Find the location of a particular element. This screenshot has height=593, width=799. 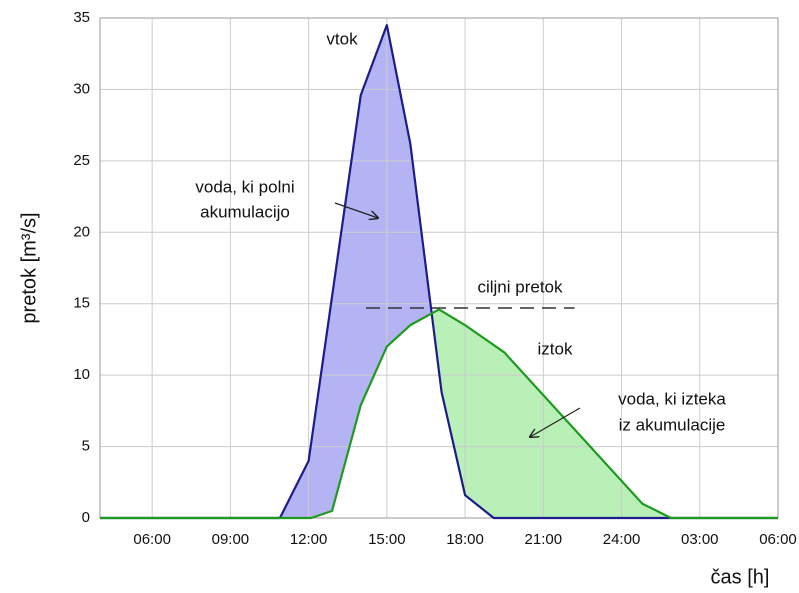

y-tick-label: 0 is located at coordinates (86, 517).